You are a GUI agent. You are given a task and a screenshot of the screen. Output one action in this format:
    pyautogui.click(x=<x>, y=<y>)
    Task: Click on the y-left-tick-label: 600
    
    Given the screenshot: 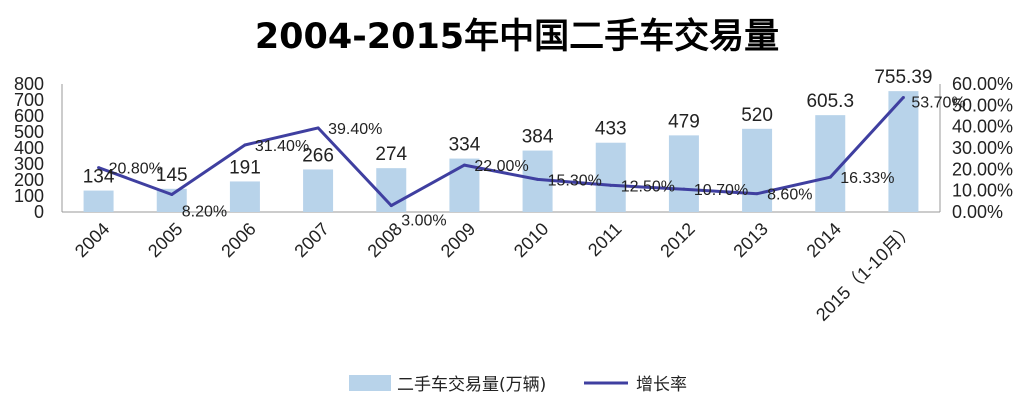 What is the action you would take?
    pyautogui.click(x=29, y=116)
    